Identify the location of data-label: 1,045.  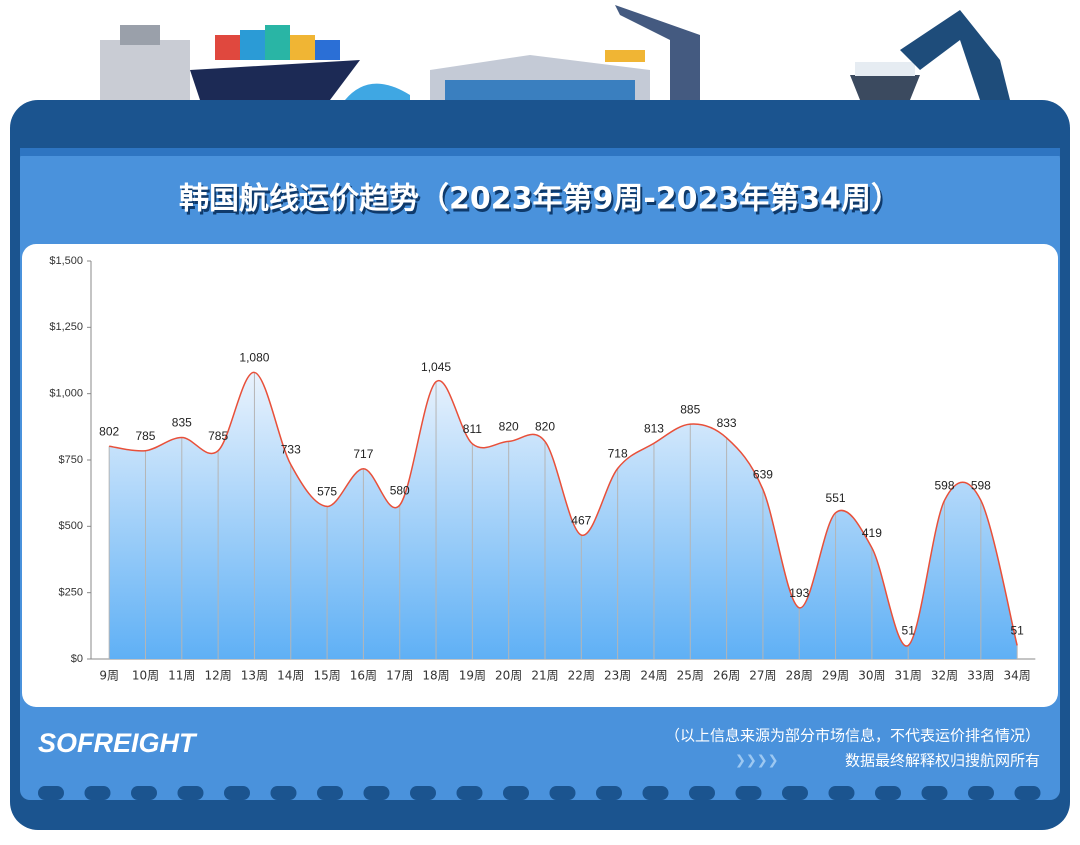
(436, 367).